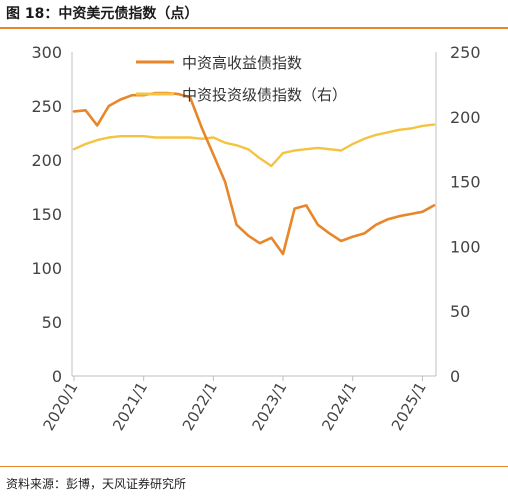 The height and width of the screenshot is (497, 508). What do you see at coordinates (46, 106) in the screenshot?
I see `left-tick-label: 250` at bounding box center [46, 106].